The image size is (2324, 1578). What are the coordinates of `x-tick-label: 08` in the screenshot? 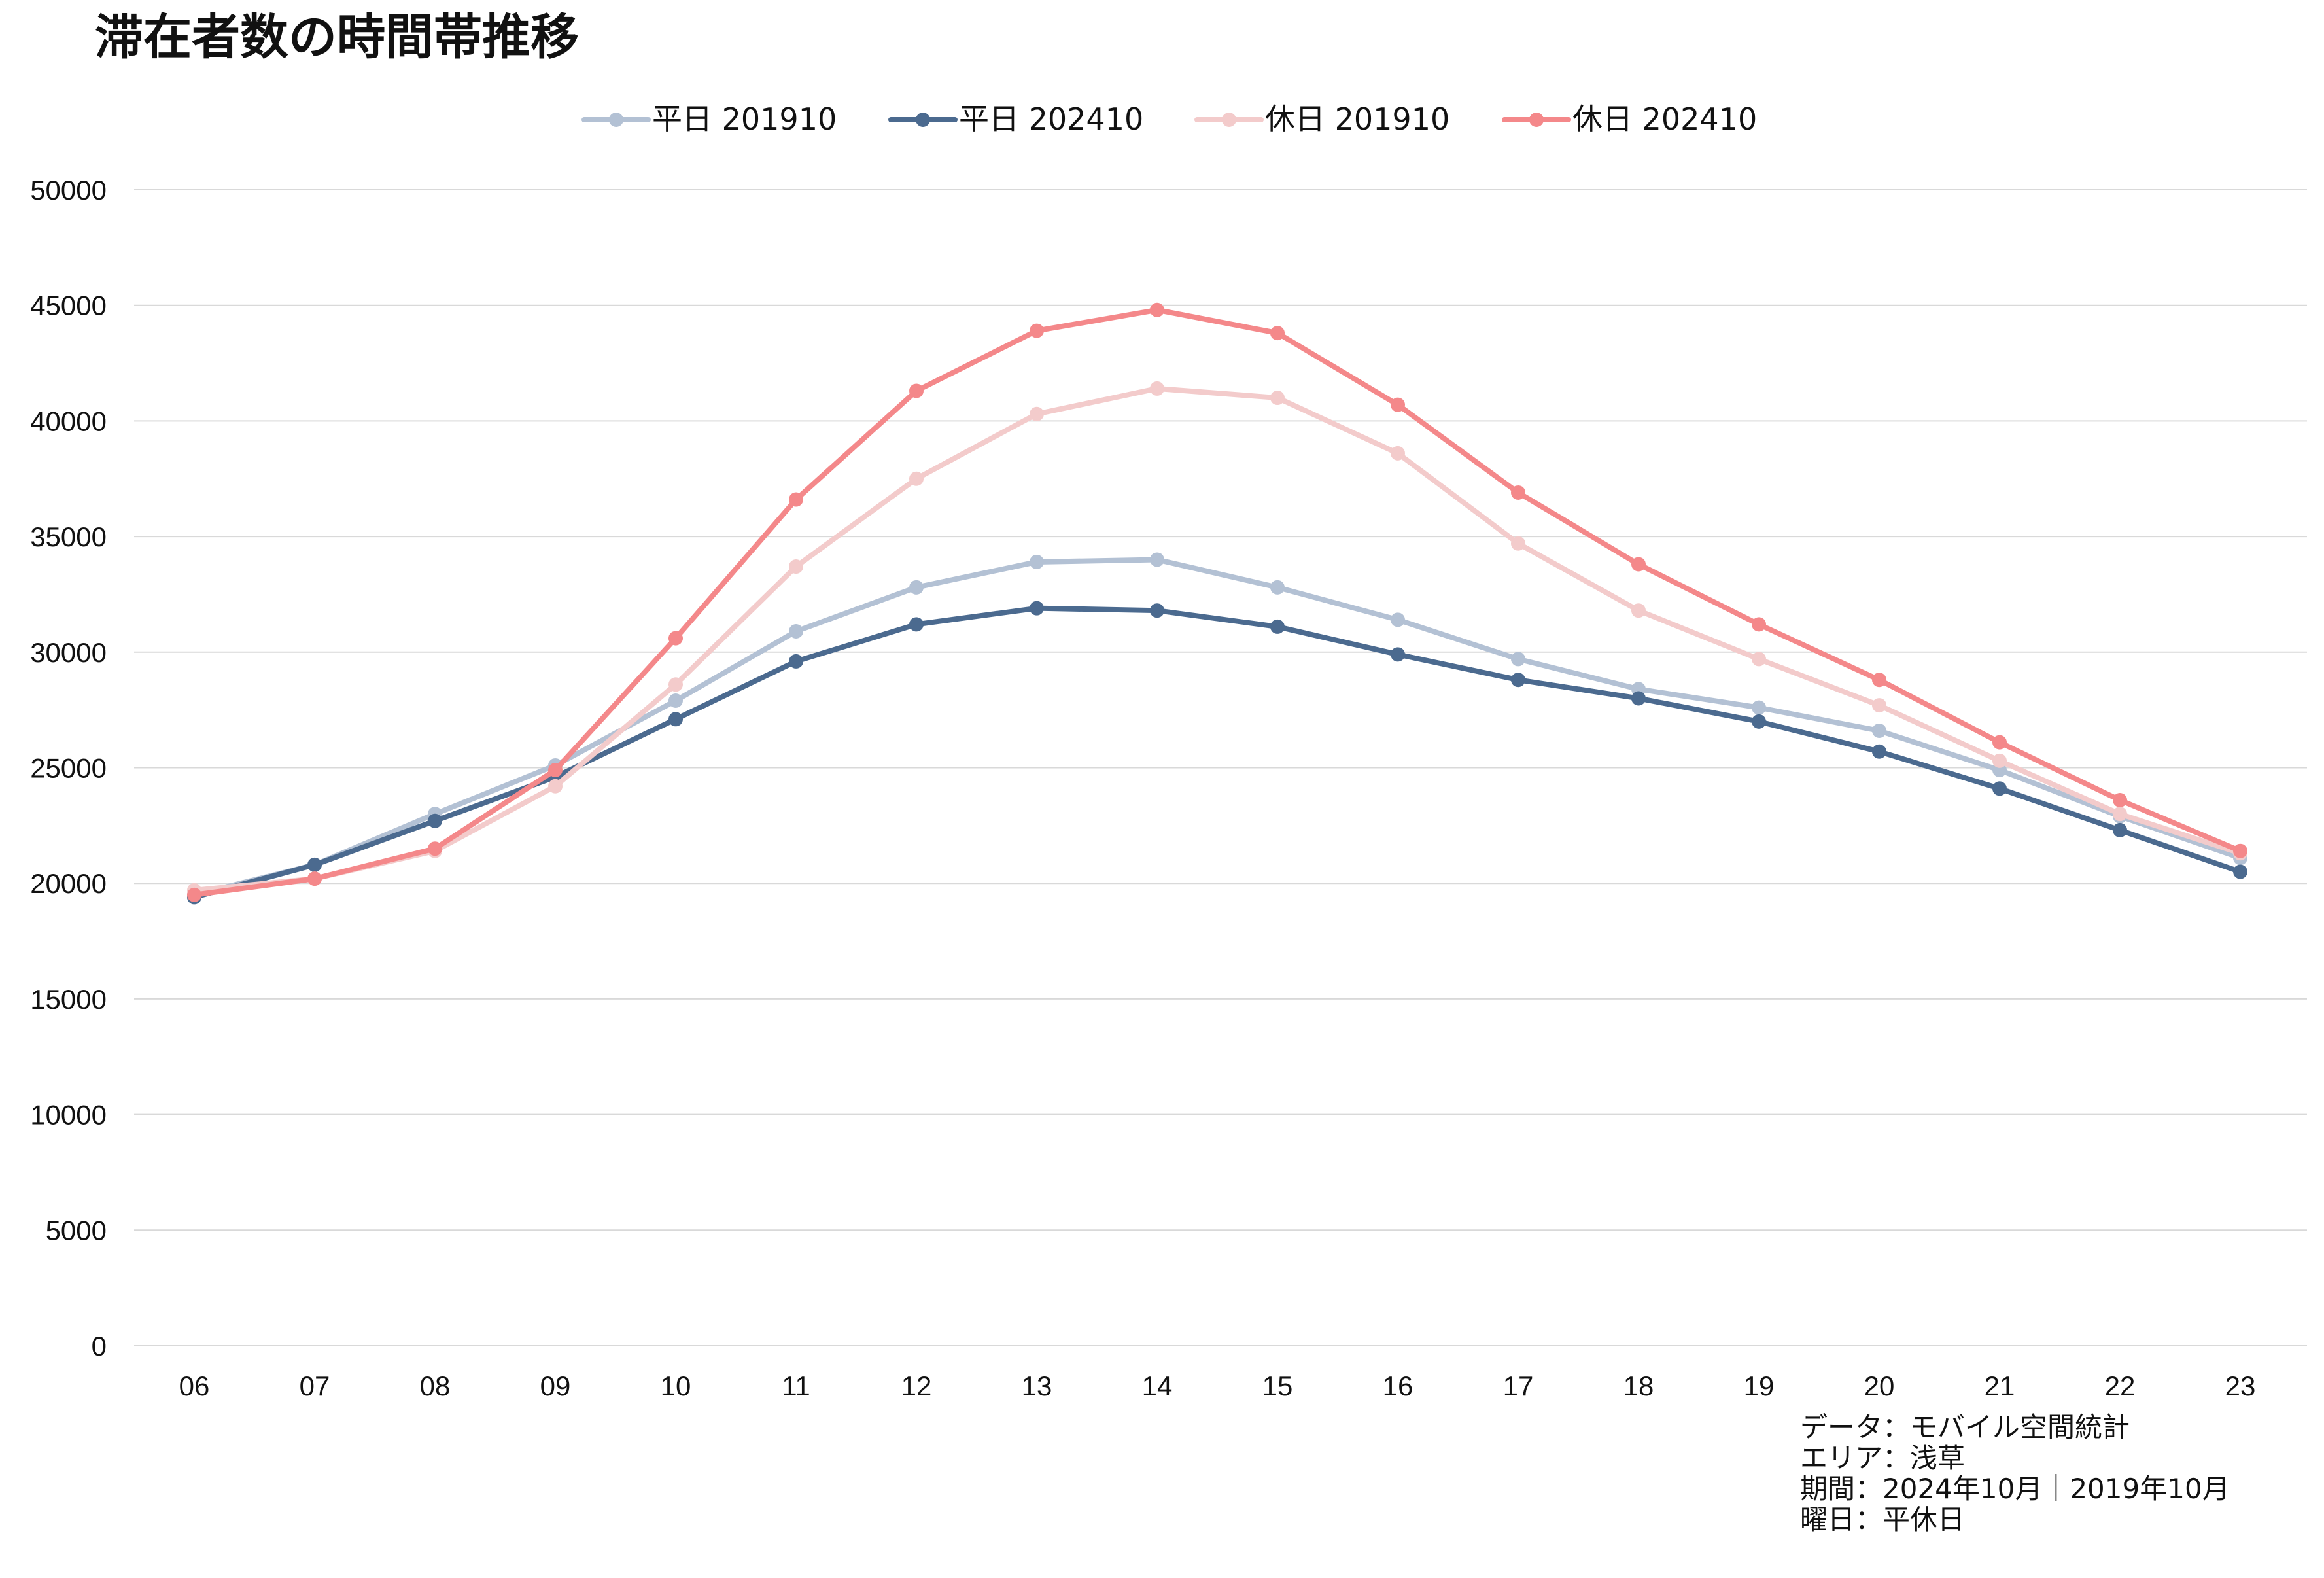 It's located at (436, 1386).